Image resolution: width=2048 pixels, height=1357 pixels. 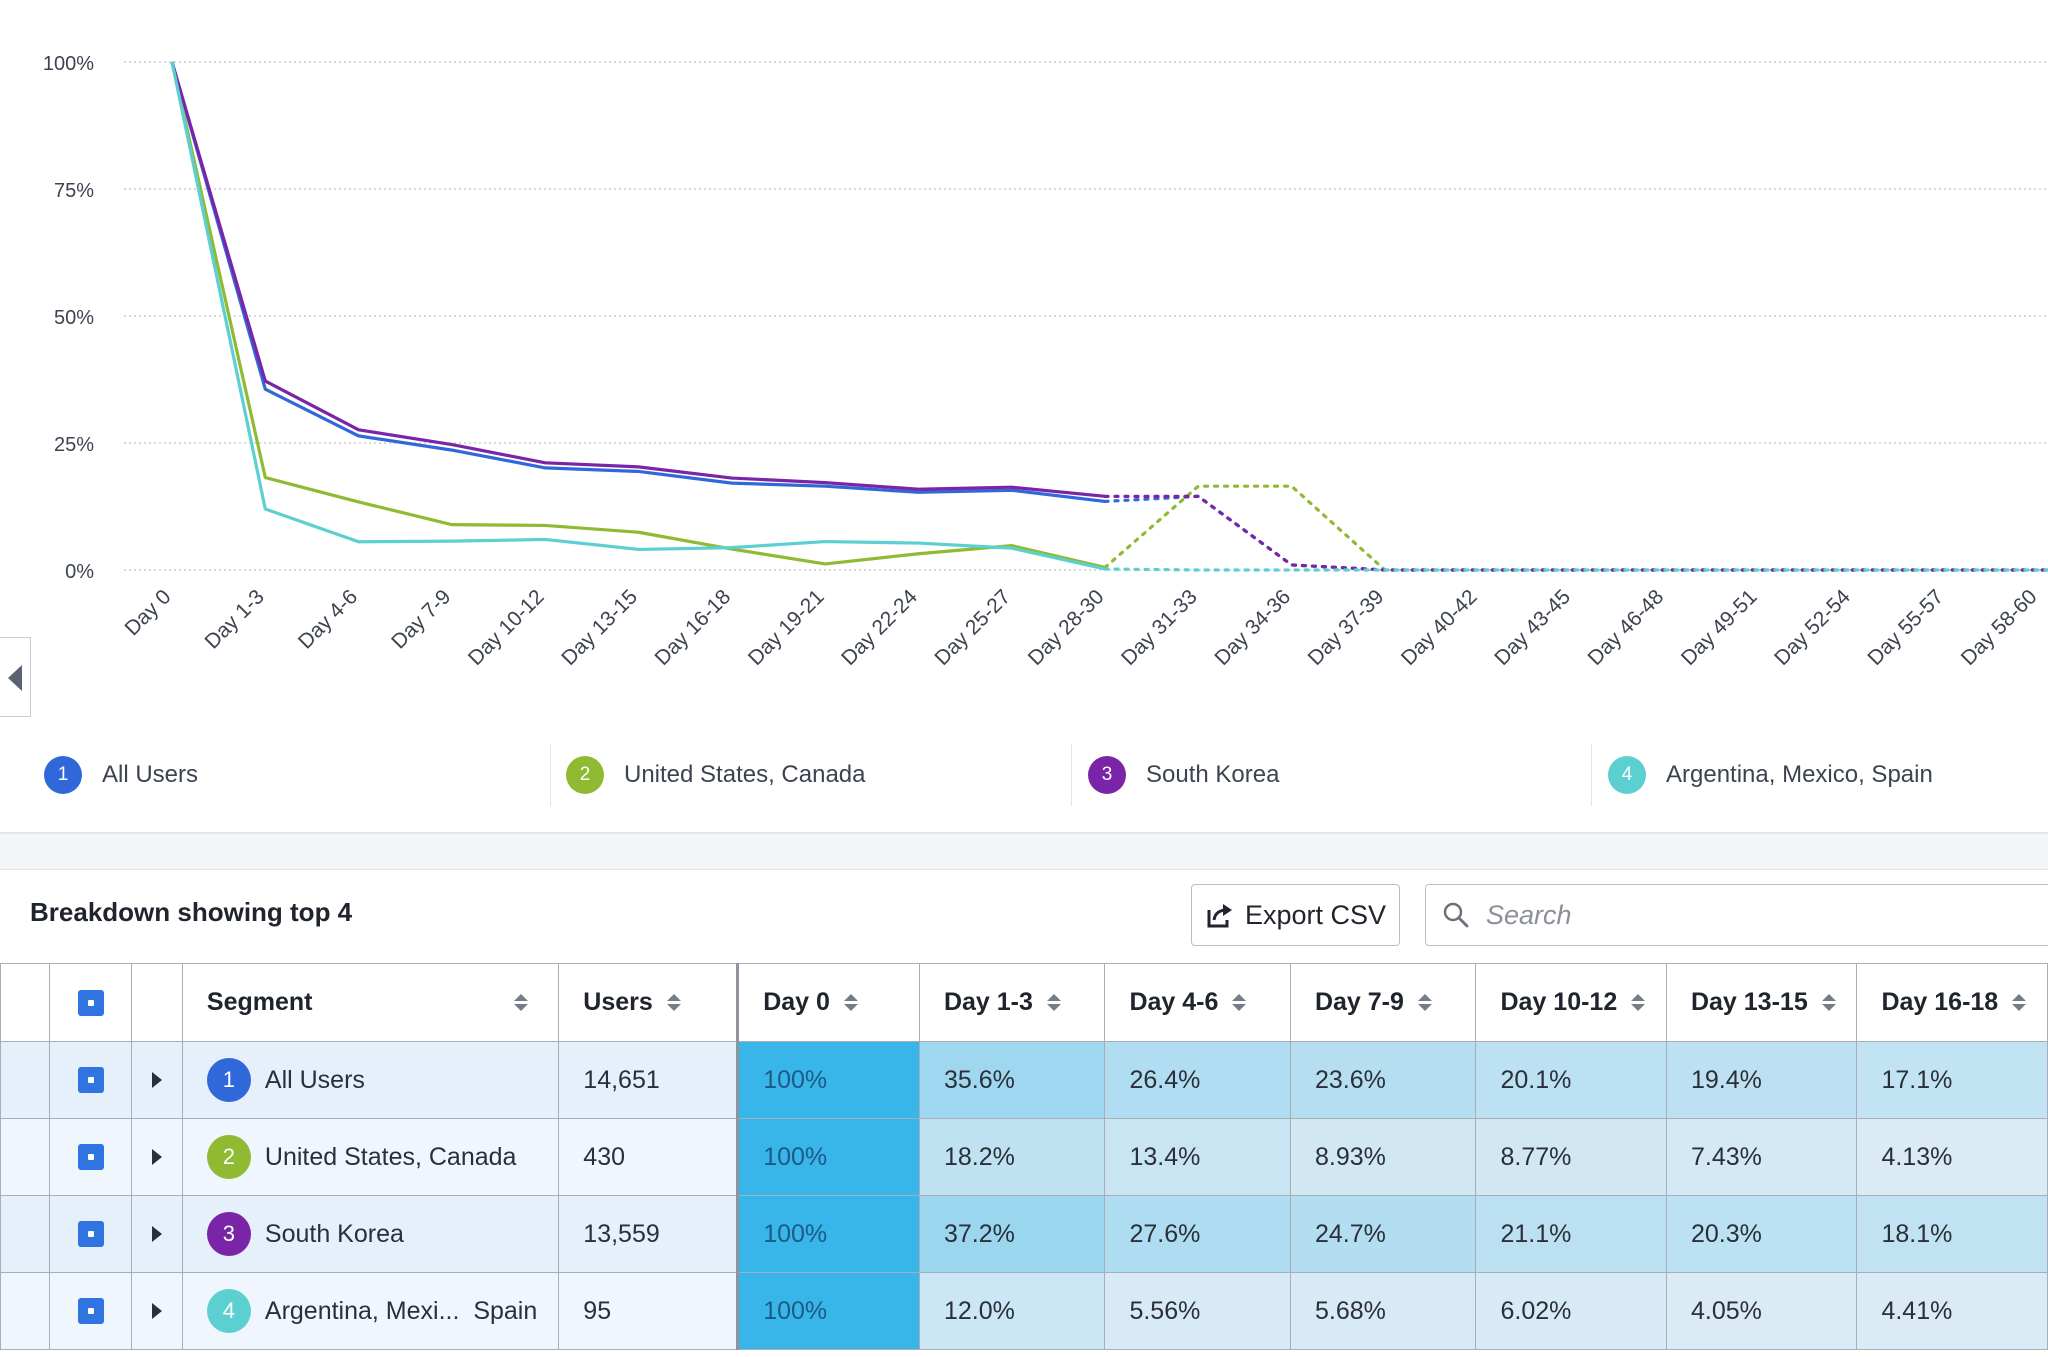 What do you see at coordinates (390, 1156) in the screenshot?
I see `segment-name: United States, Canada` at bounding box center [390, 1156].